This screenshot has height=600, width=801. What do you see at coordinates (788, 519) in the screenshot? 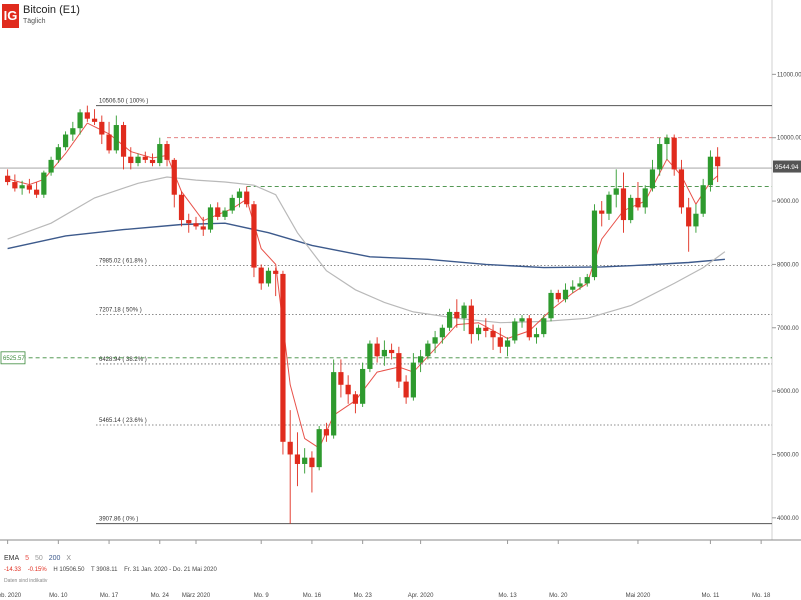
I see `y-tick-label: 4000.00` at bounding box center [788, 519].